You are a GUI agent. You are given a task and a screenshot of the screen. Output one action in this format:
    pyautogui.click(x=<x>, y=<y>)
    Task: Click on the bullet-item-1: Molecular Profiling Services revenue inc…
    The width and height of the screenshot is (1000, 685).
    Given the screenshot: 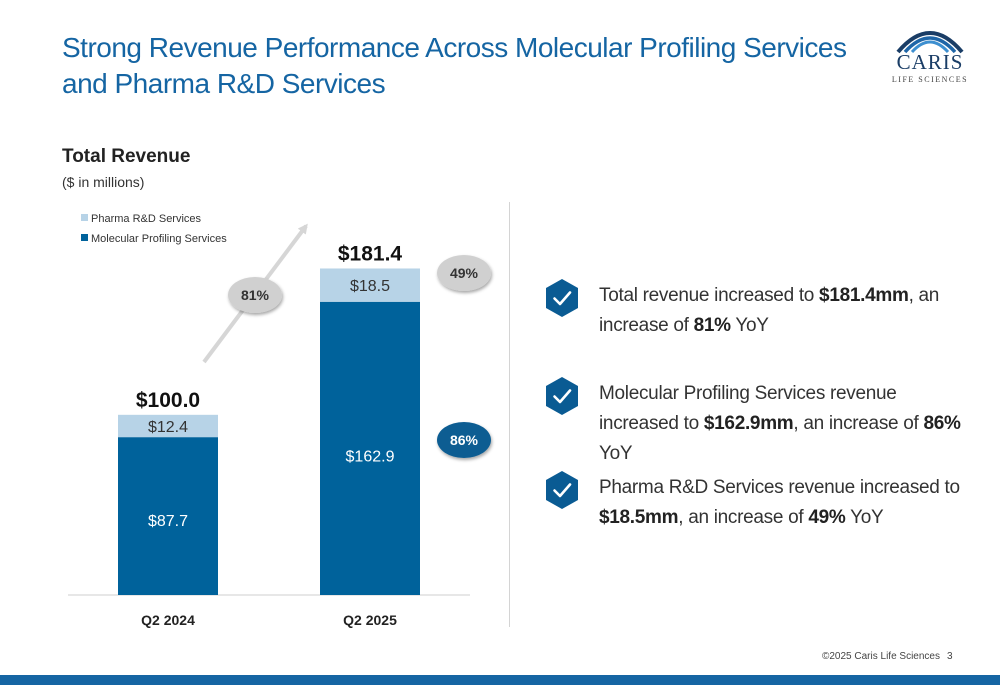 What is the action you would take?
    pyautogui.click(x=765, y=418)
    